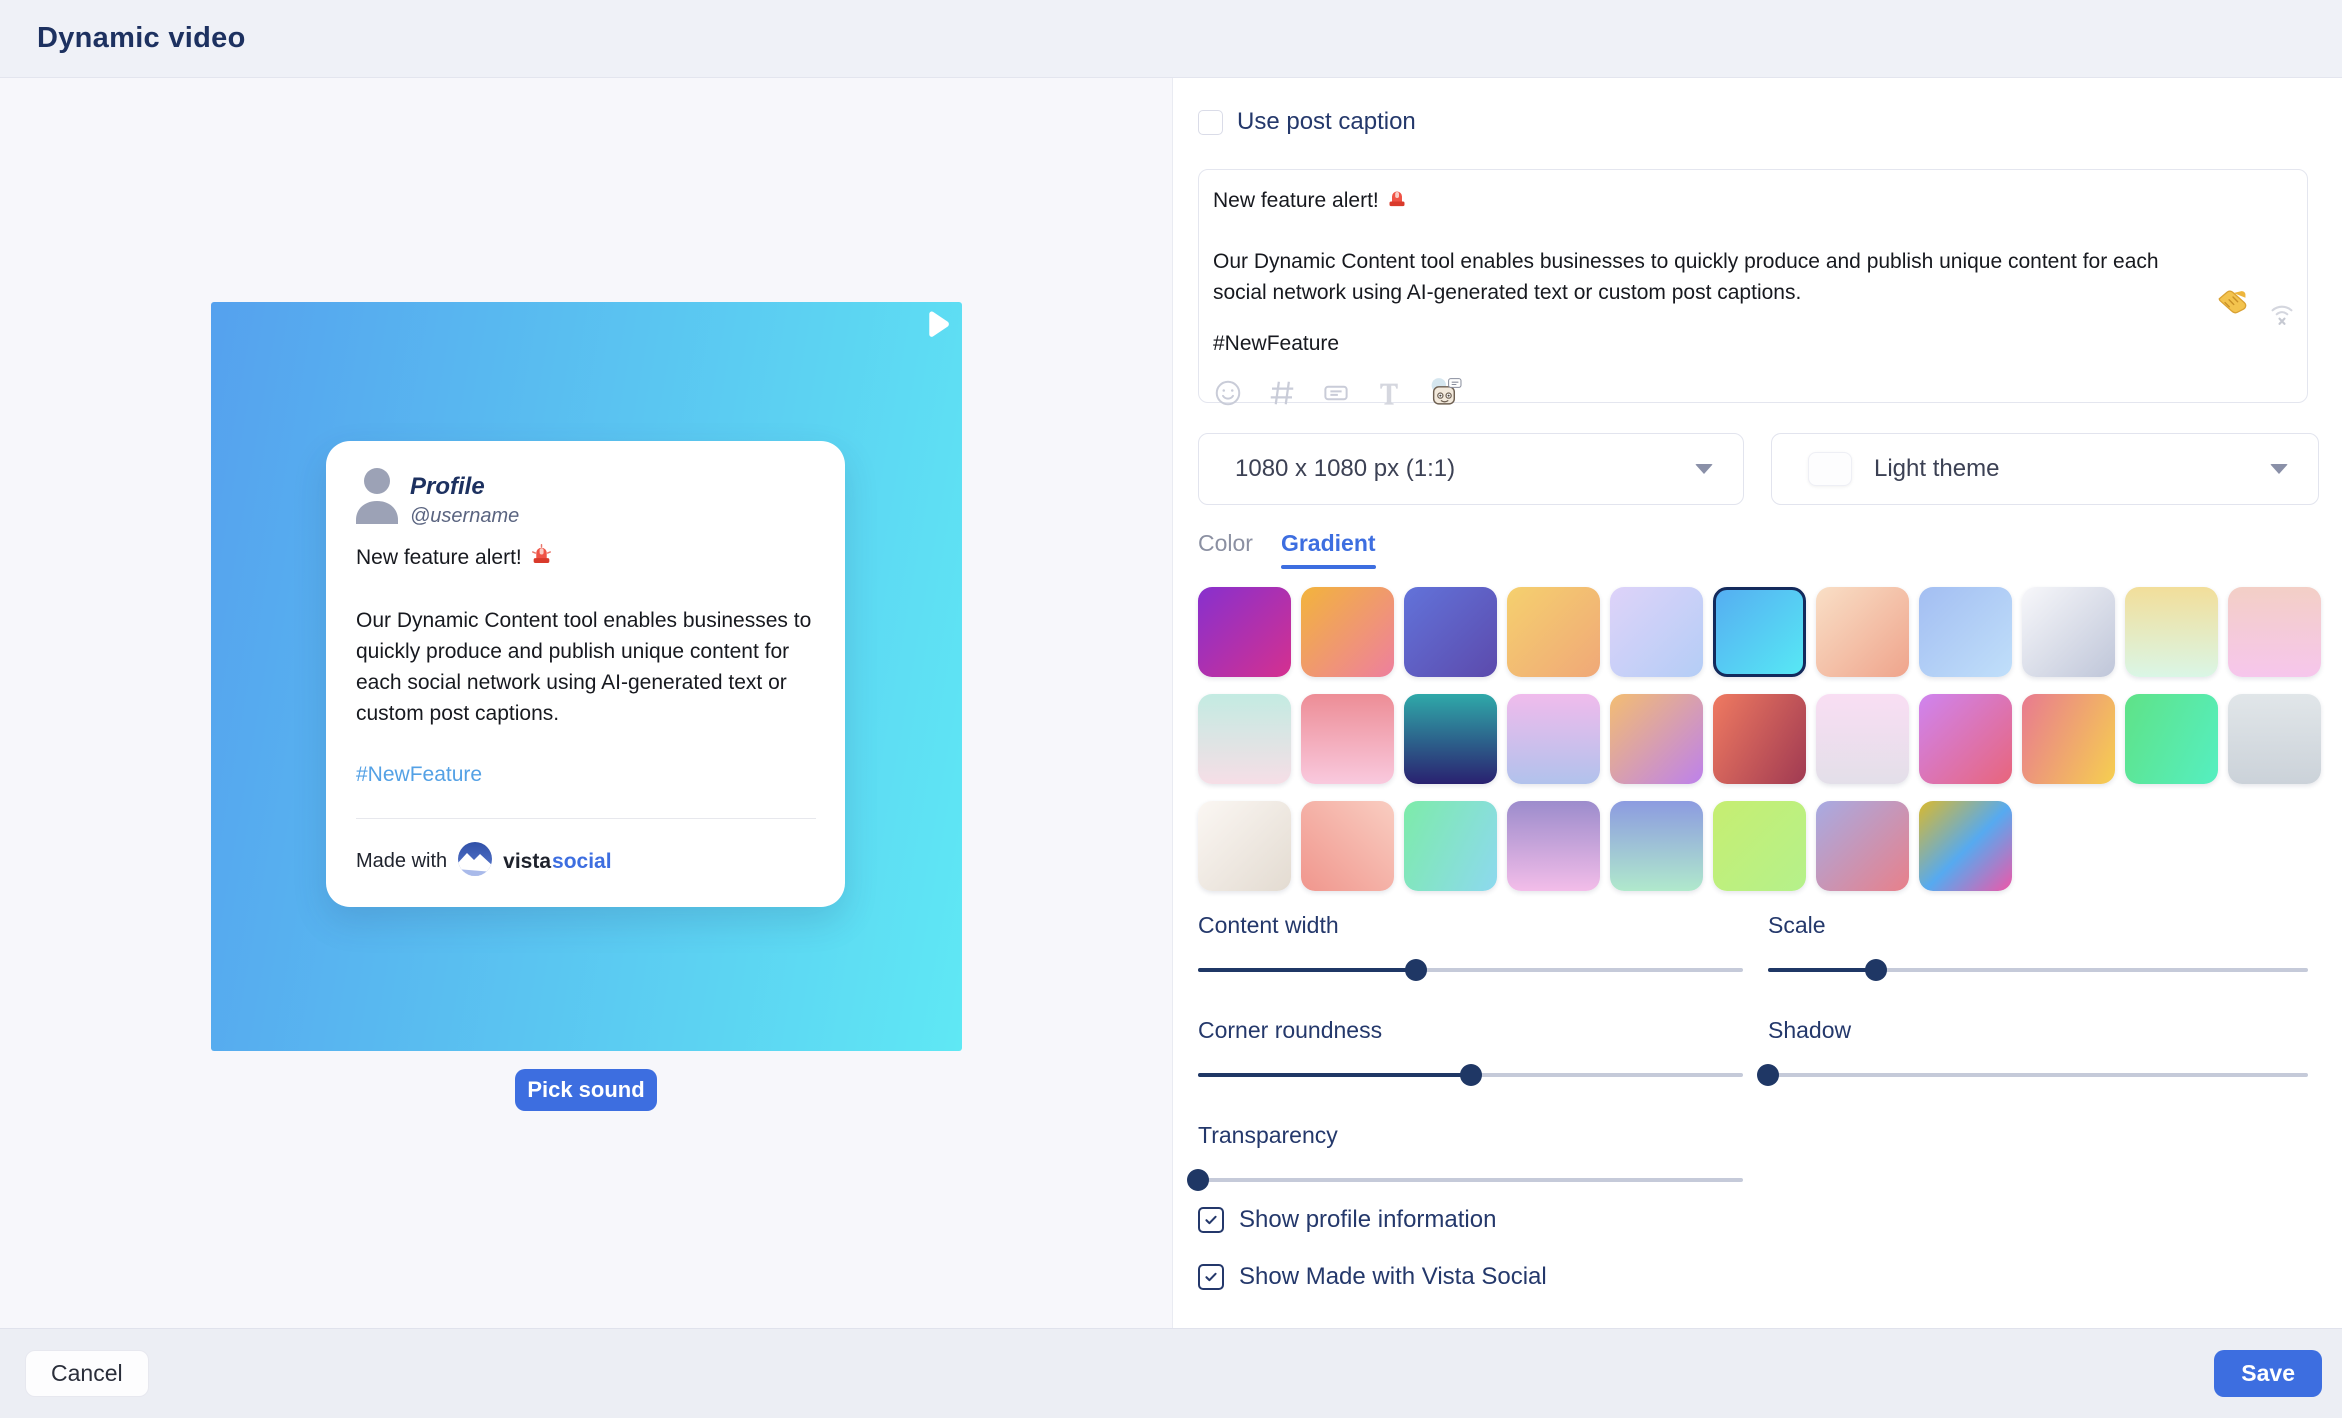  Describe the element at coordinates (447, 486) in the screenshot. I see `profile-name: Profile` at that location.